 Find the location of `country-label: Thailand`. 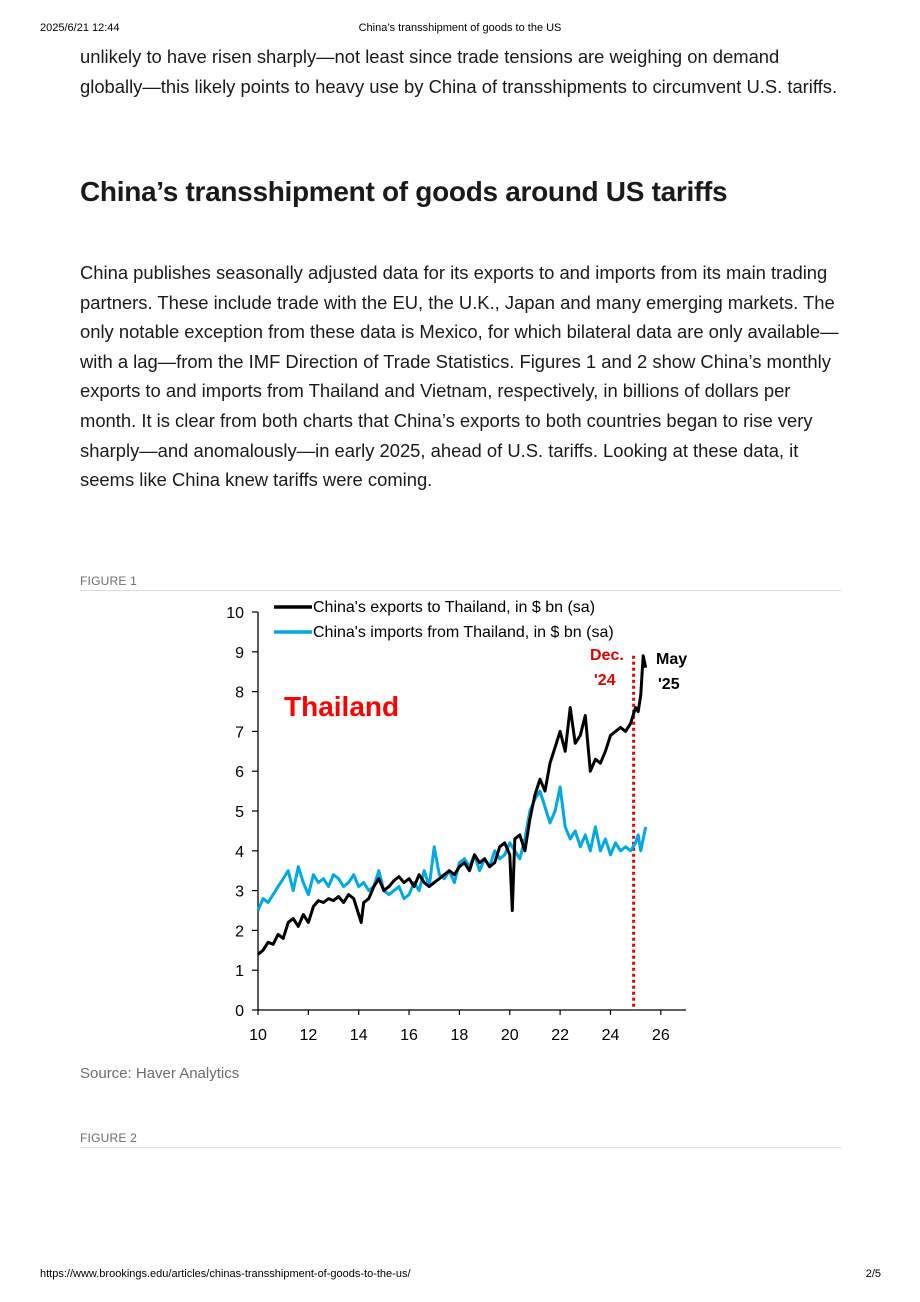

country-label: Thailand is located at coordinates (341, 706).